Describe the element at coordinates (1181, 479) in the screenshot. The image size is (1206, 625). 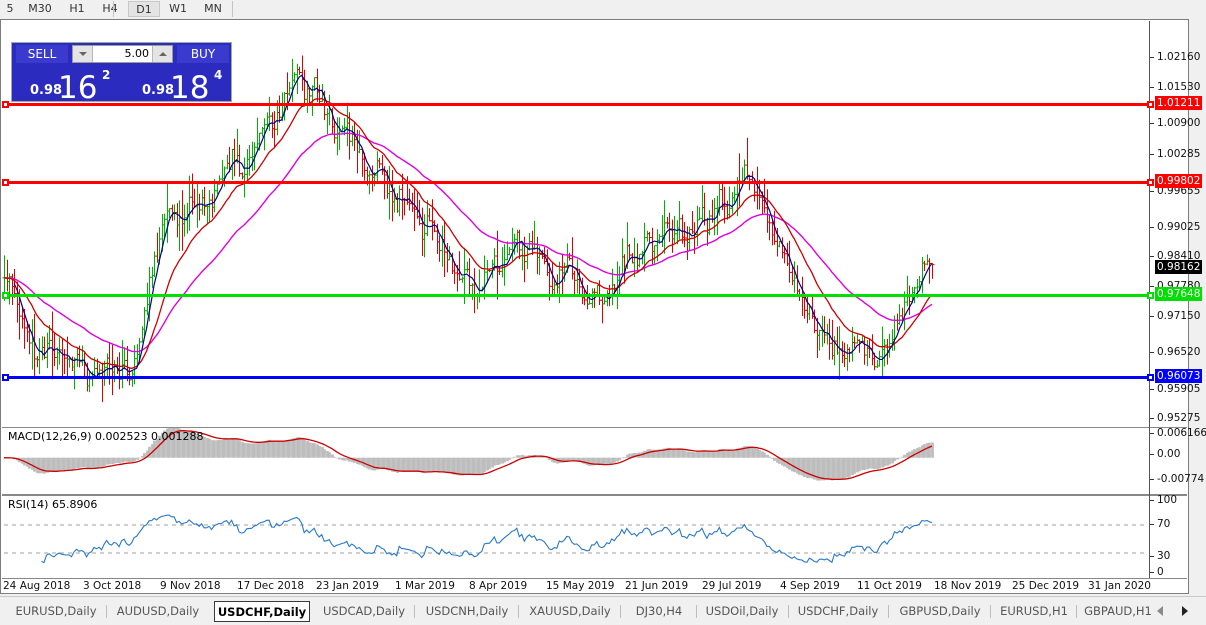
I see `indicator-tick-label: -0.00774` at that location.